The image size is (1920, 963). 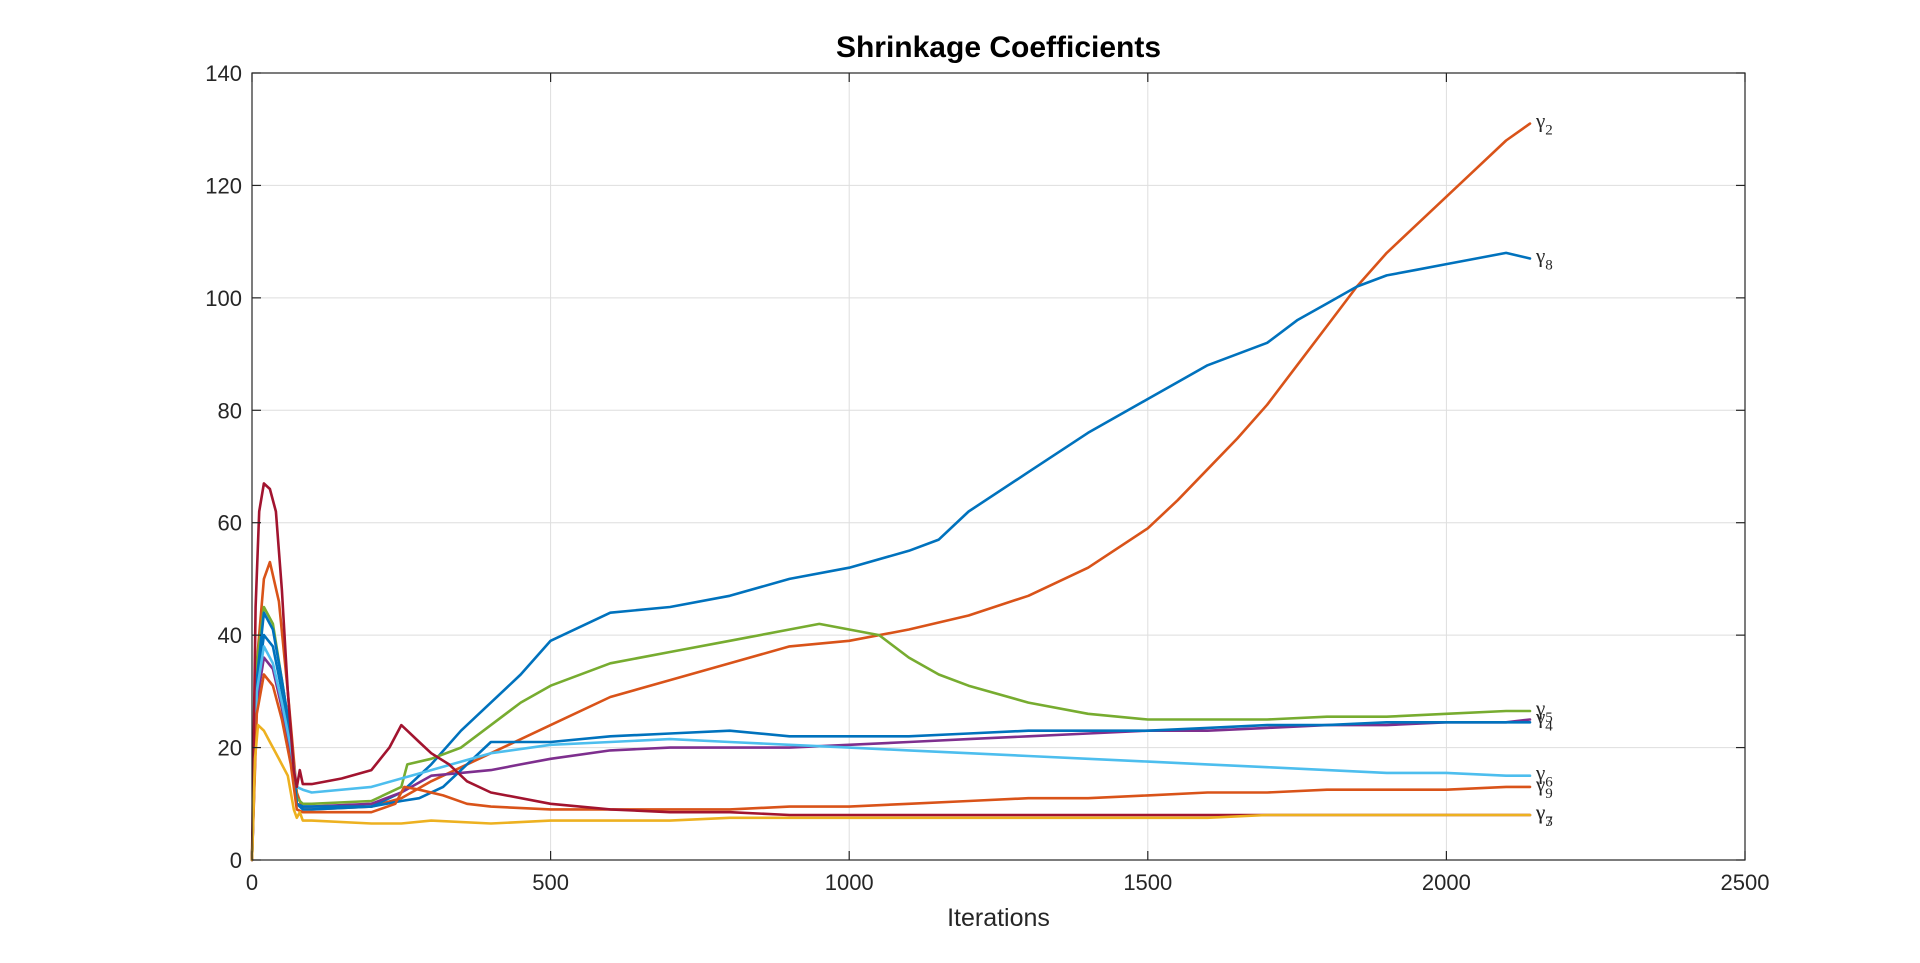 I want to click on y-tick-label: 120, so click(x=223, y=185).